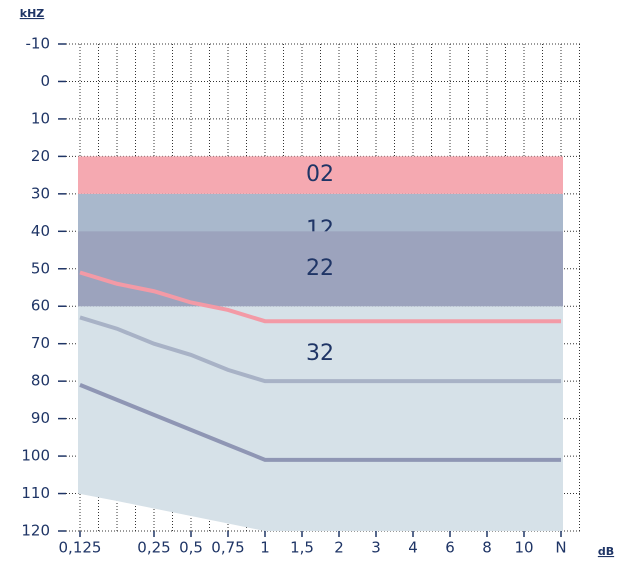 The height and width of the screenshot is (576, 623). Describe the element at coordinates (265, 548) in the screenshot. I see `x-tick-label: 1` at that location.